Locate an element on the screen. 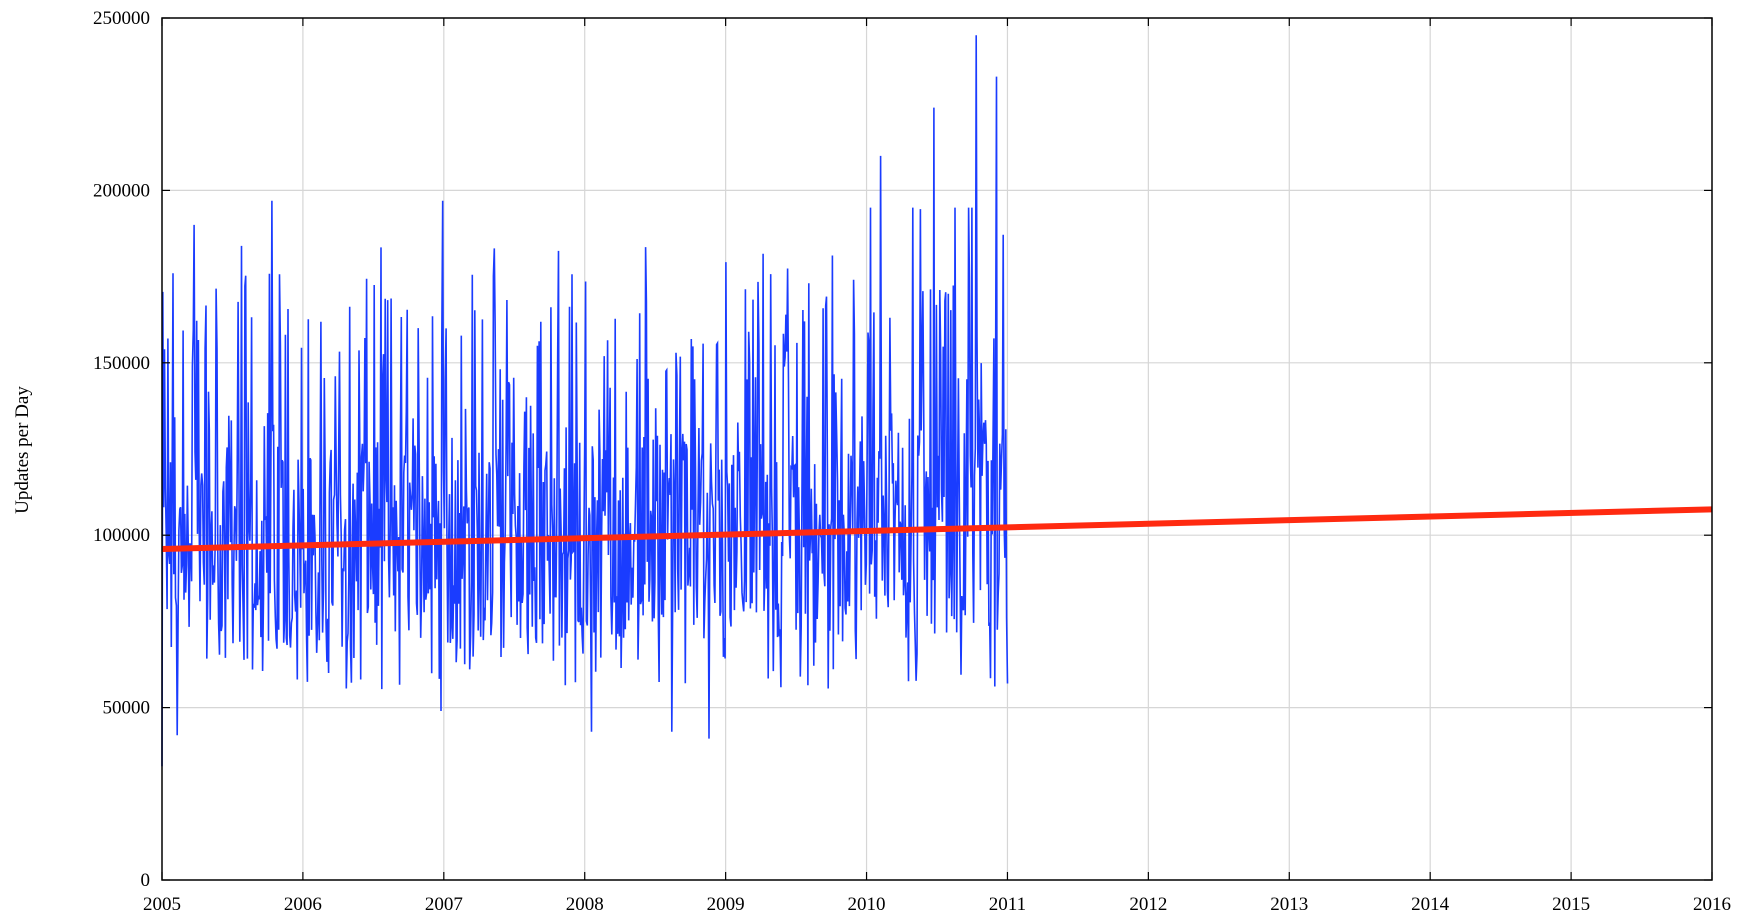 This screenshot has height=920, width=1746. y-tick-label: 50000 is located at coordinates (127, 708).